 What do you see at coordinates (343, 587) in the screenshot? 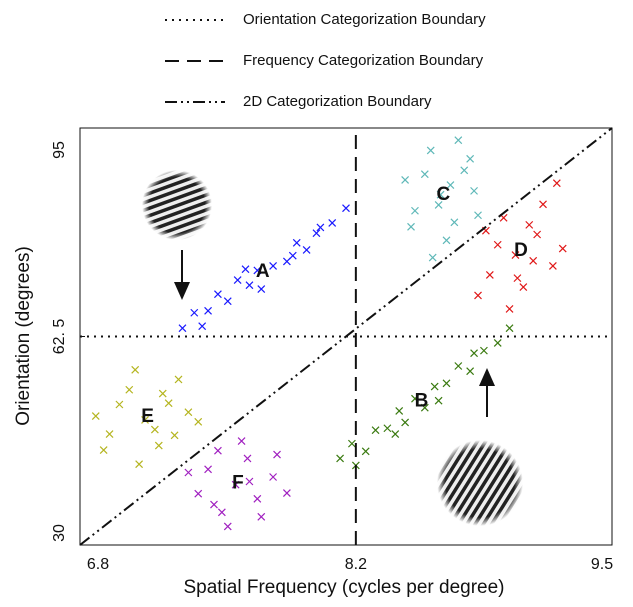
I see `x-axis-label: Spatial Frequency (cycles per degree)` at bounding box center [343, 587].